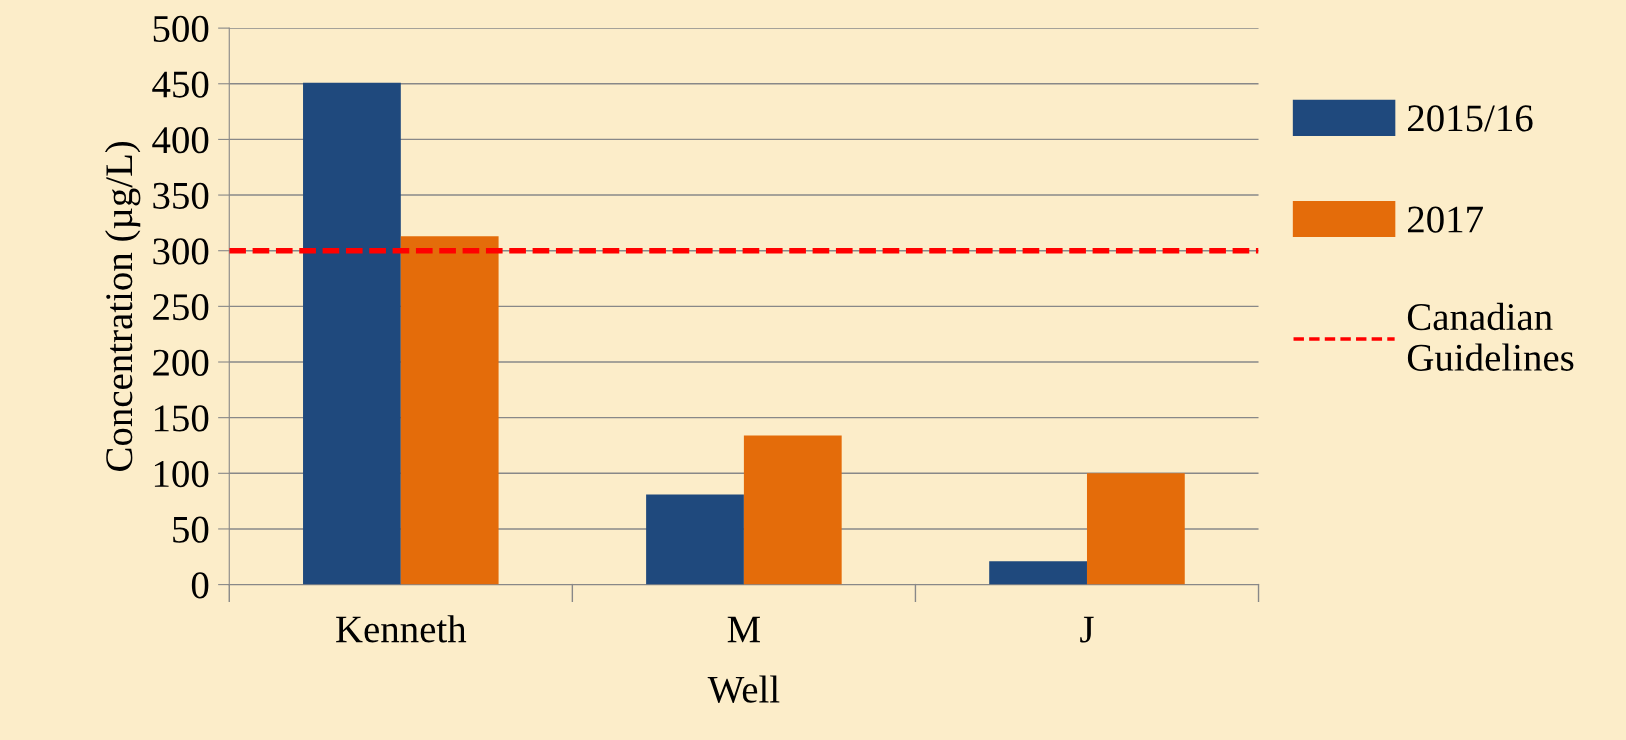  Describe the element at coordinates (180, 84) in the screenshot. I see `y-tick-label: 450` at that location.